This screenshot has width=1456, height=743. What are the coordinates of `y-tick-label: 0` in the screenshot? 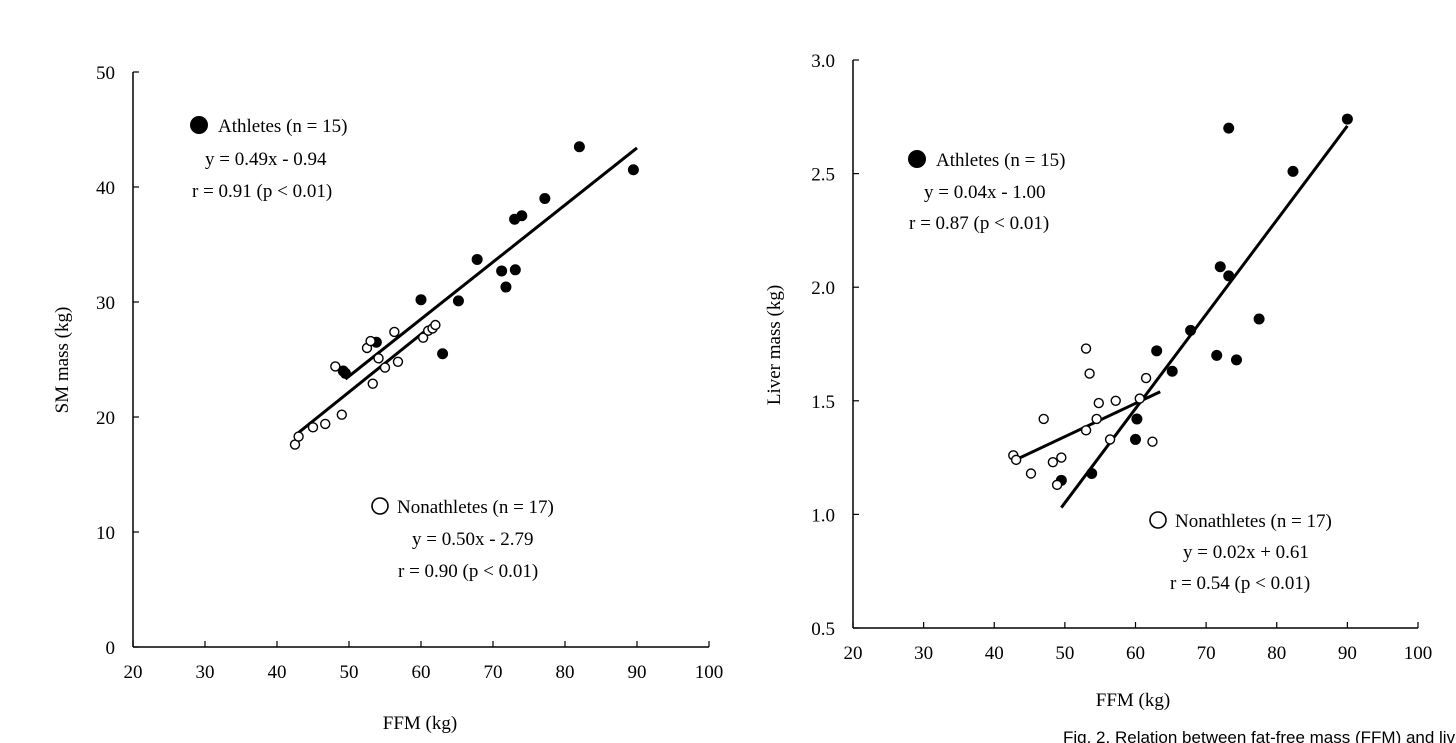 It's located at (111, 648).